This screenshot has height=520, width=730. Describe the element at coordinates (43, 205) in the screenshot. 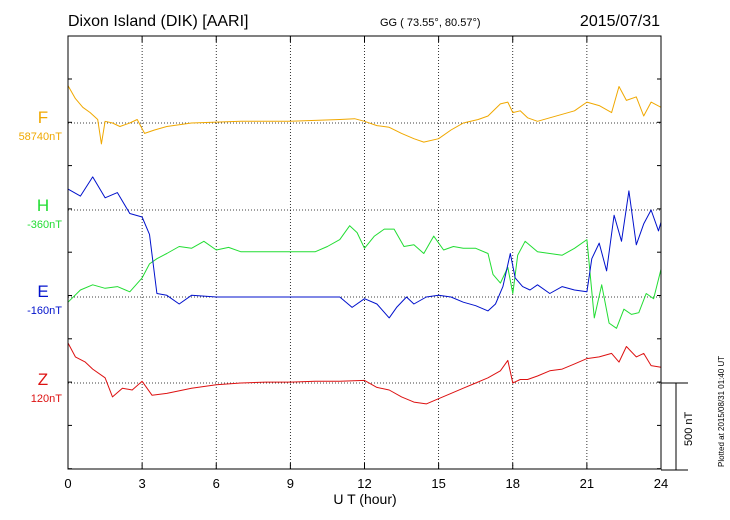

I see `series-name-h: H` at that location.